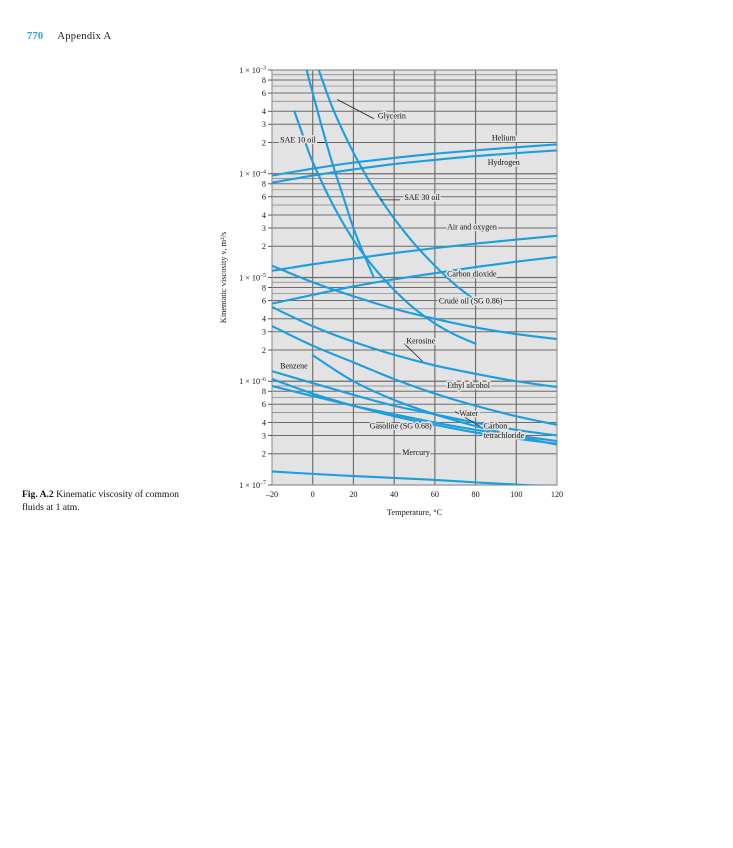 This screenshot has height=848, width=733. Describe the element at coordinates (504, 435) in the screenshot. I see `svg-text: tetrachloride` at that location.